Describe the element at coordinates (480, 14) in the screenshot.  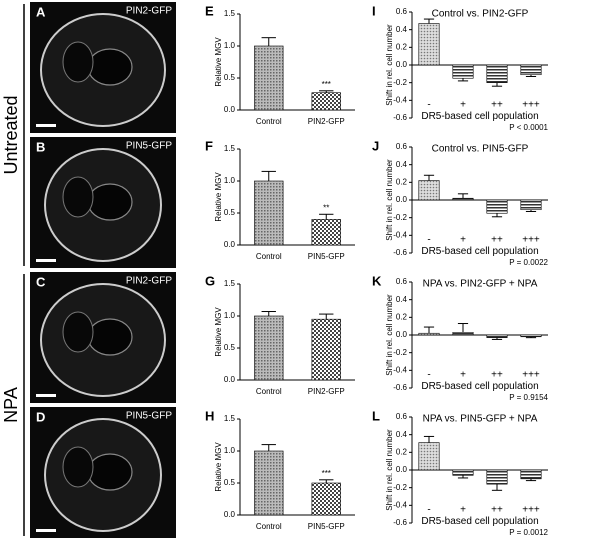
I see `chart-title: Control vs. PIN2-GFP` at that location.